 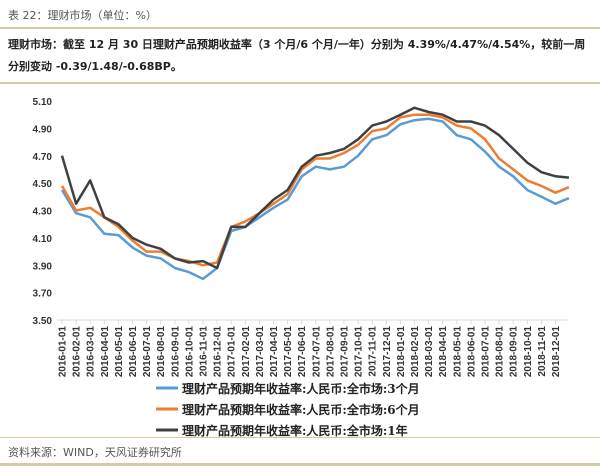 What do you see at coordinates (260, 352) in the screenshot?
I see `x-tick-label: 2017-03-01` at bounding box center [260, 352].